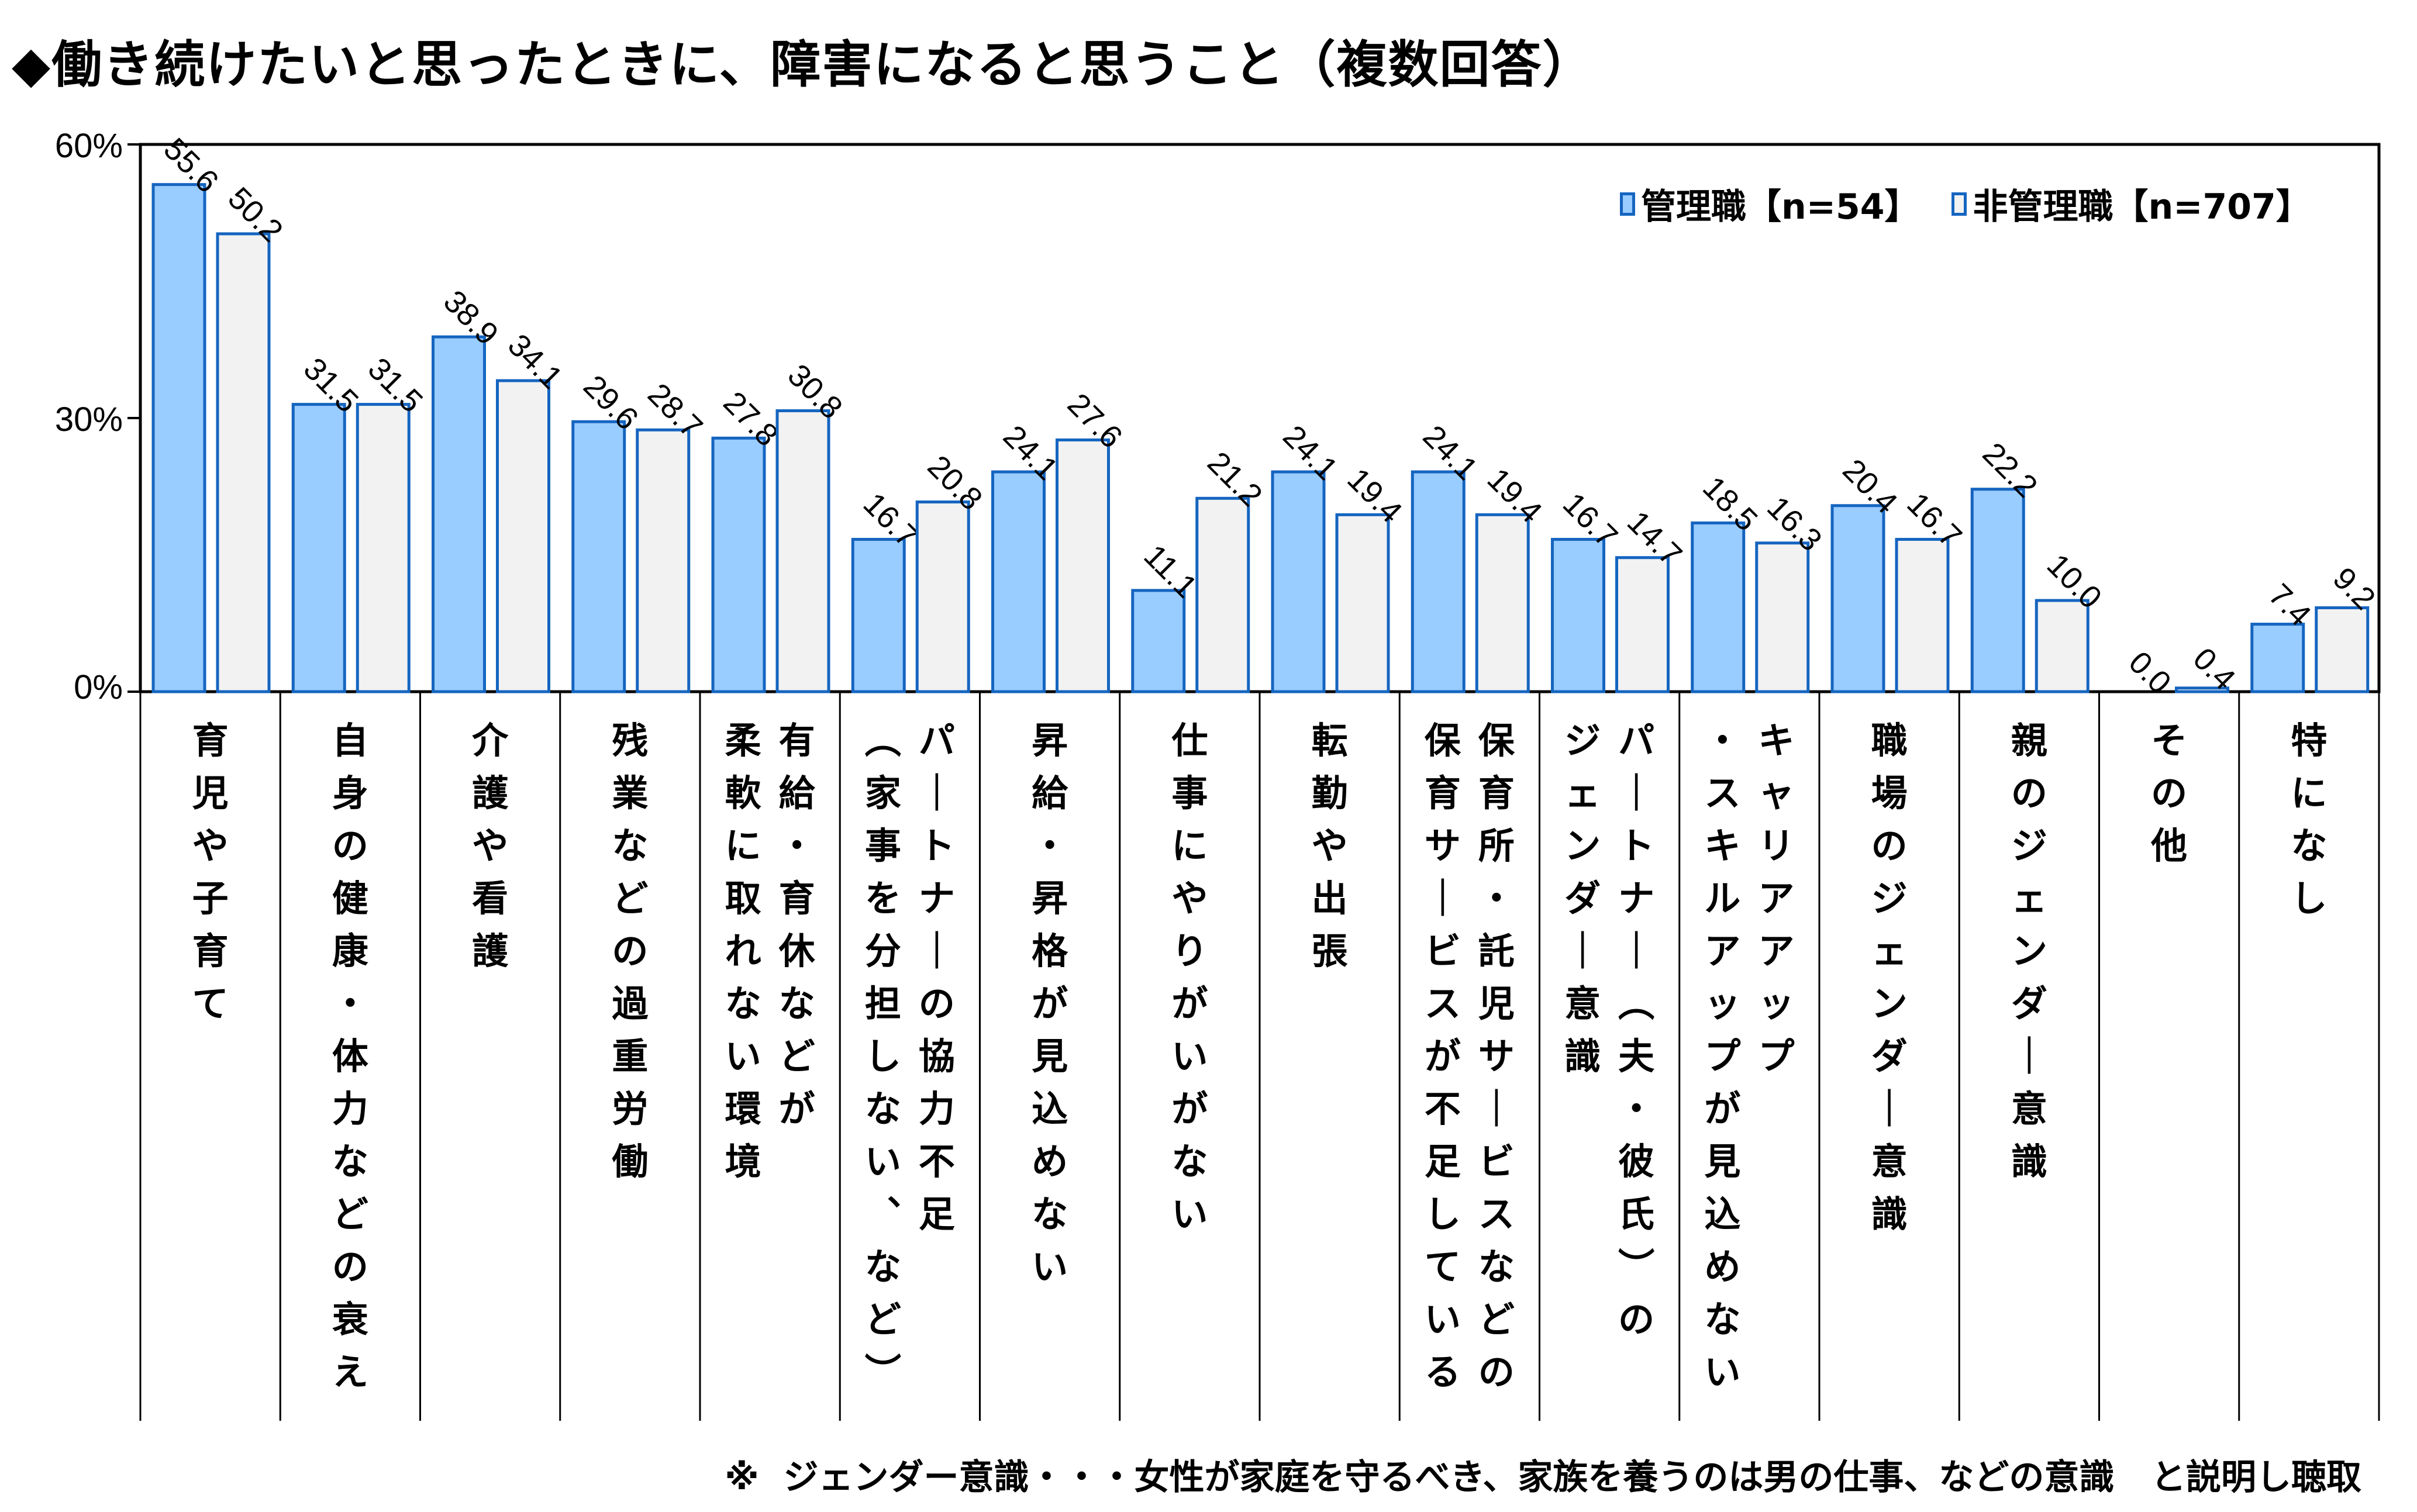 The image size is (2417, 1512). I want to click on category-label: 保育所・託児サ｜ビスなどの, so click(1496, 1056).